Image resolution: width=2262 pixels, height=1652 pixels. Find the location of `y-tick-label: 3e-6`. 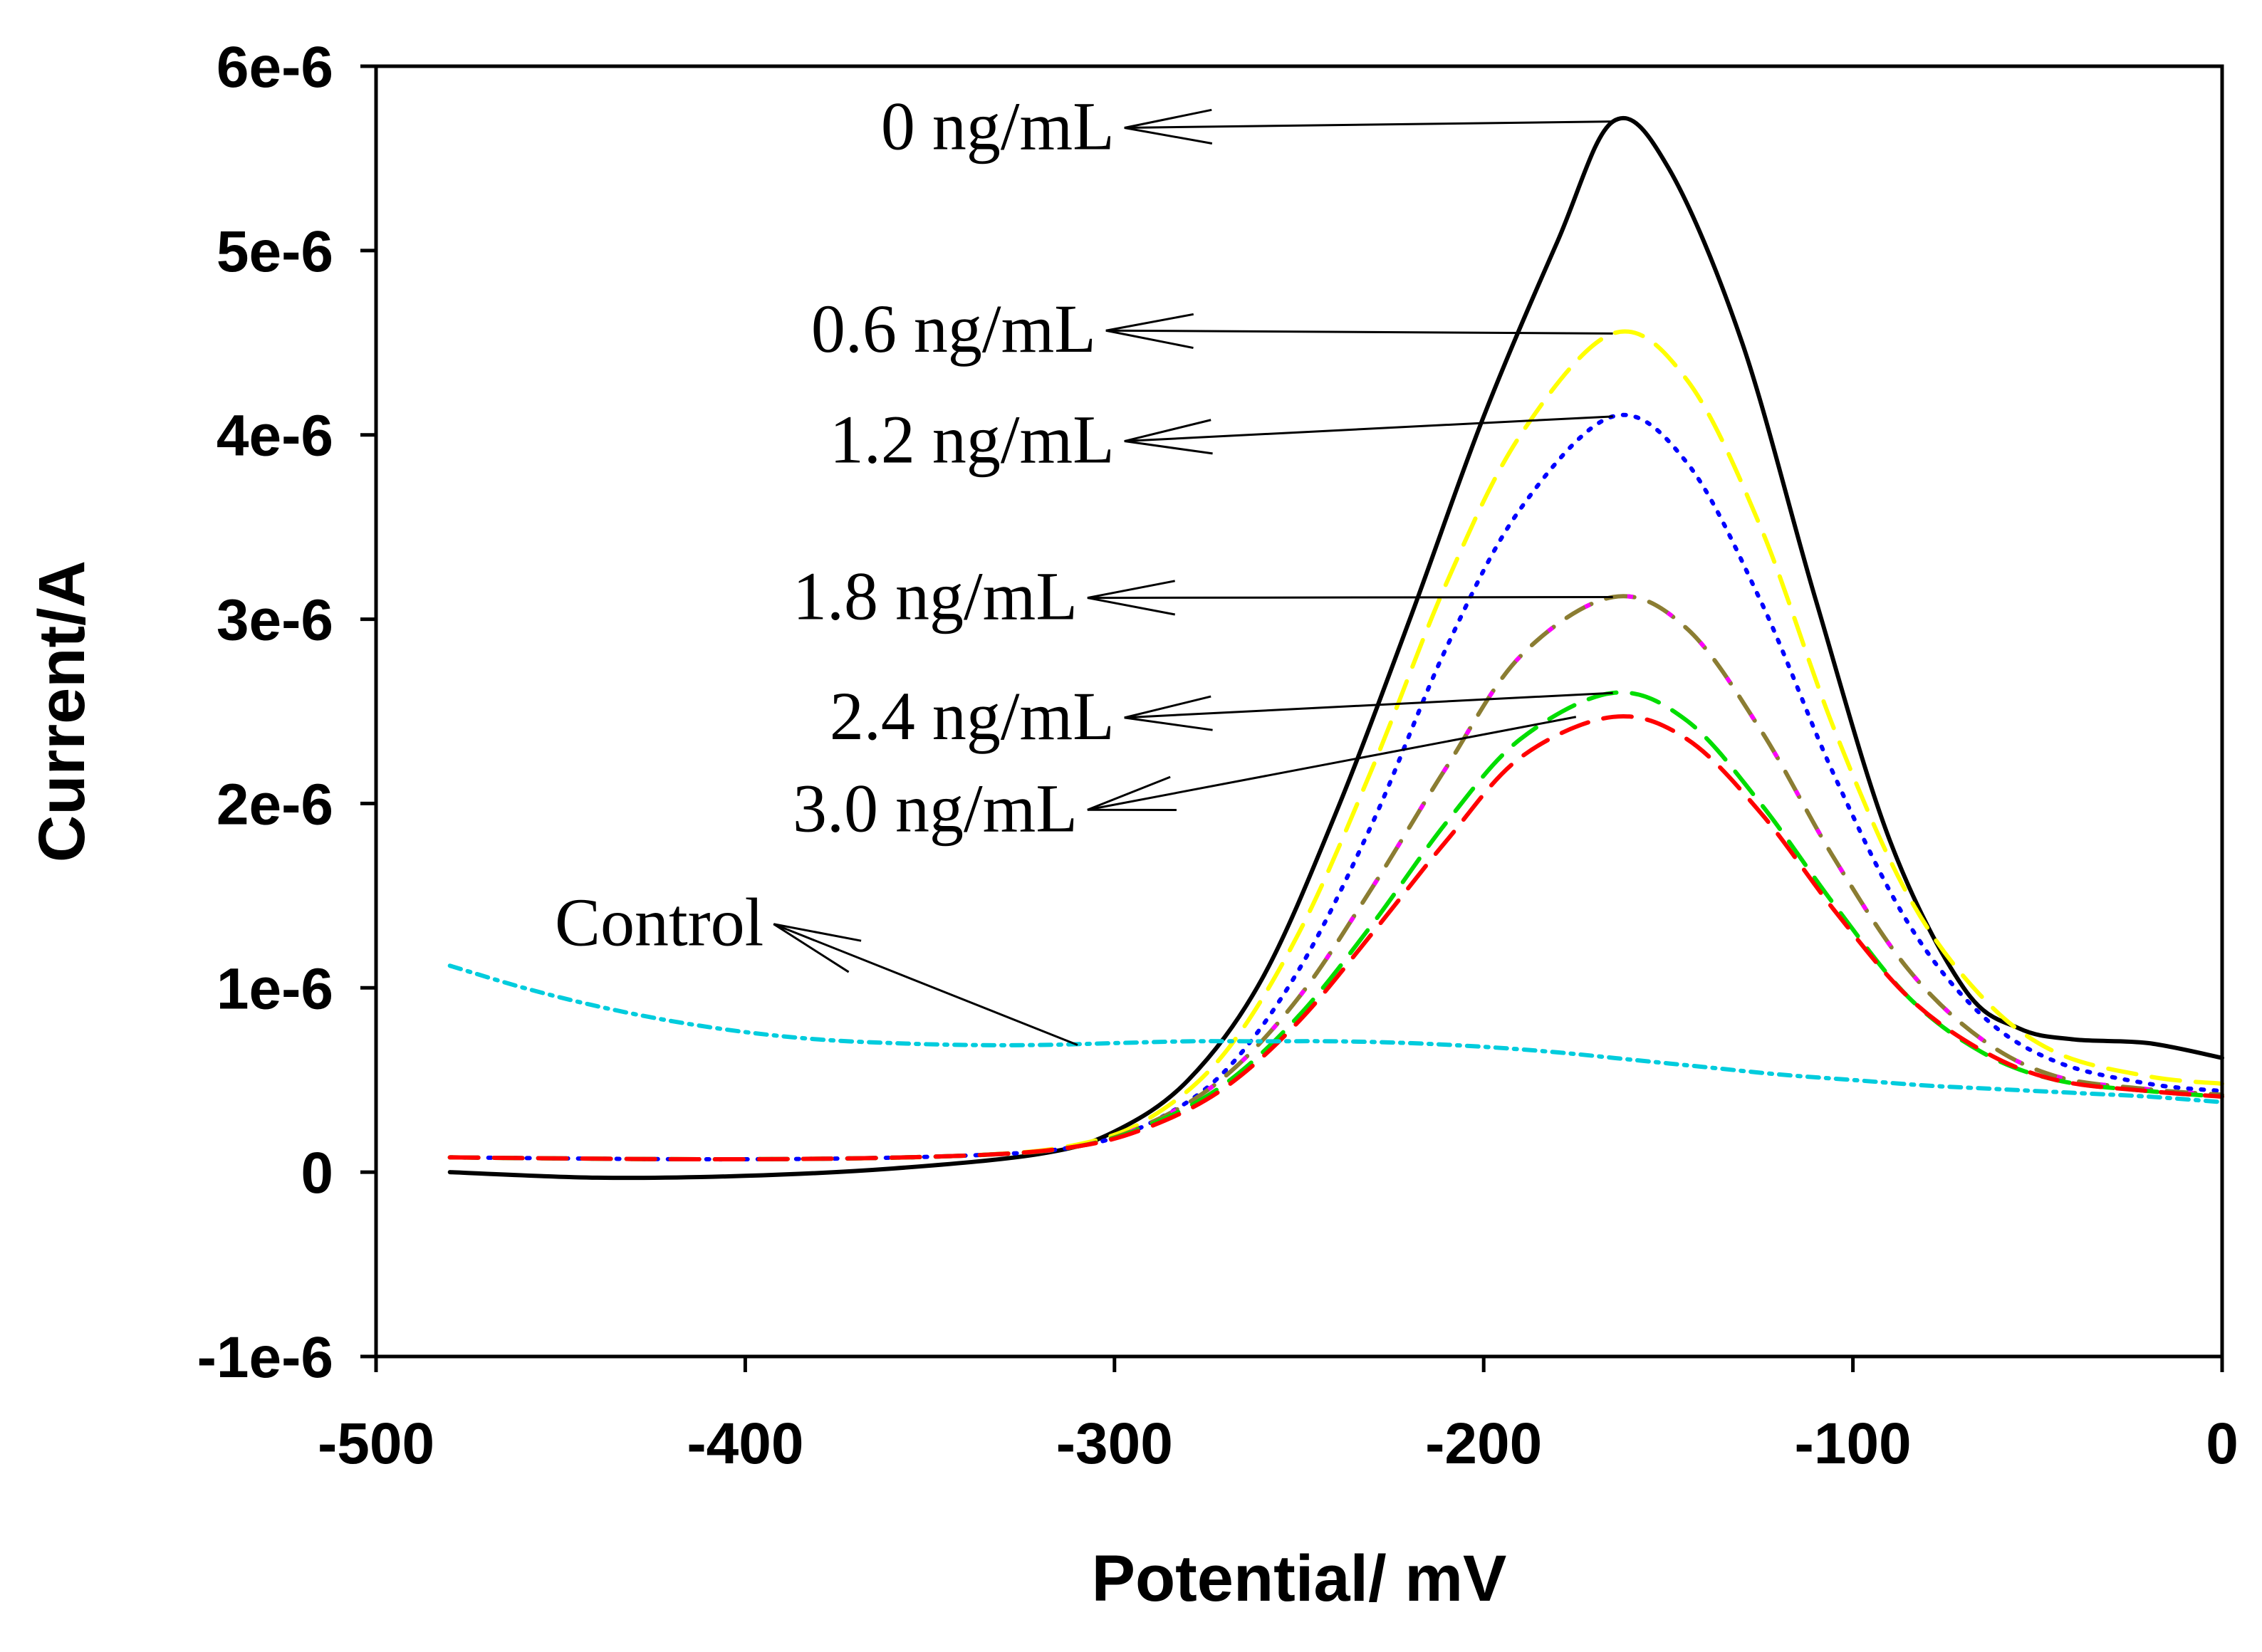

y-tick-label: 3e-6 is located at coordinates (275, 620).